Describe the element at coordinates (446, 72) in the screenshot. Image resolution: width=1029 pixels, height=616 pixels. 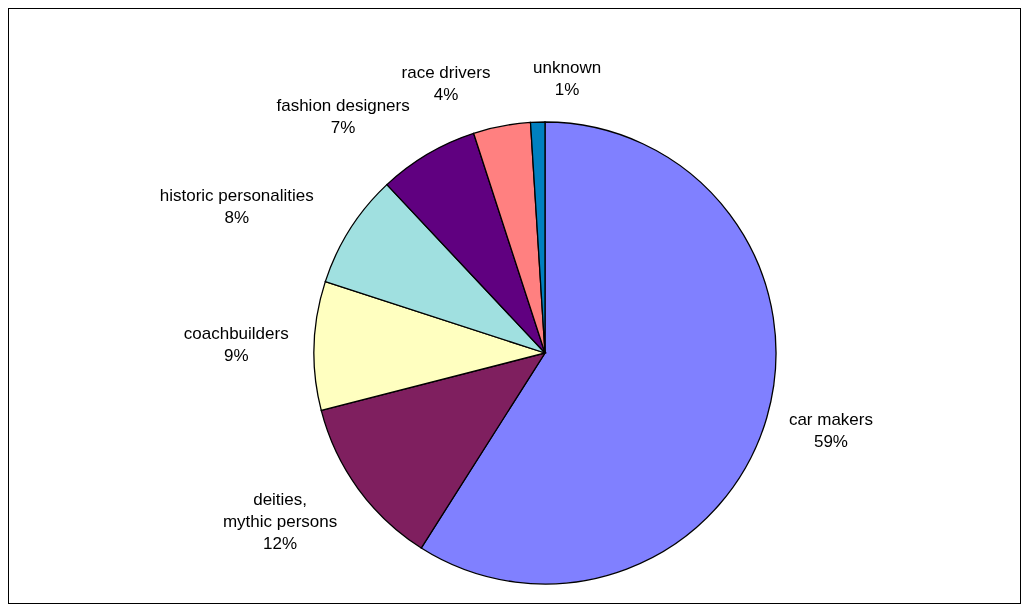
I see `slice-label: race drivers` at that location.